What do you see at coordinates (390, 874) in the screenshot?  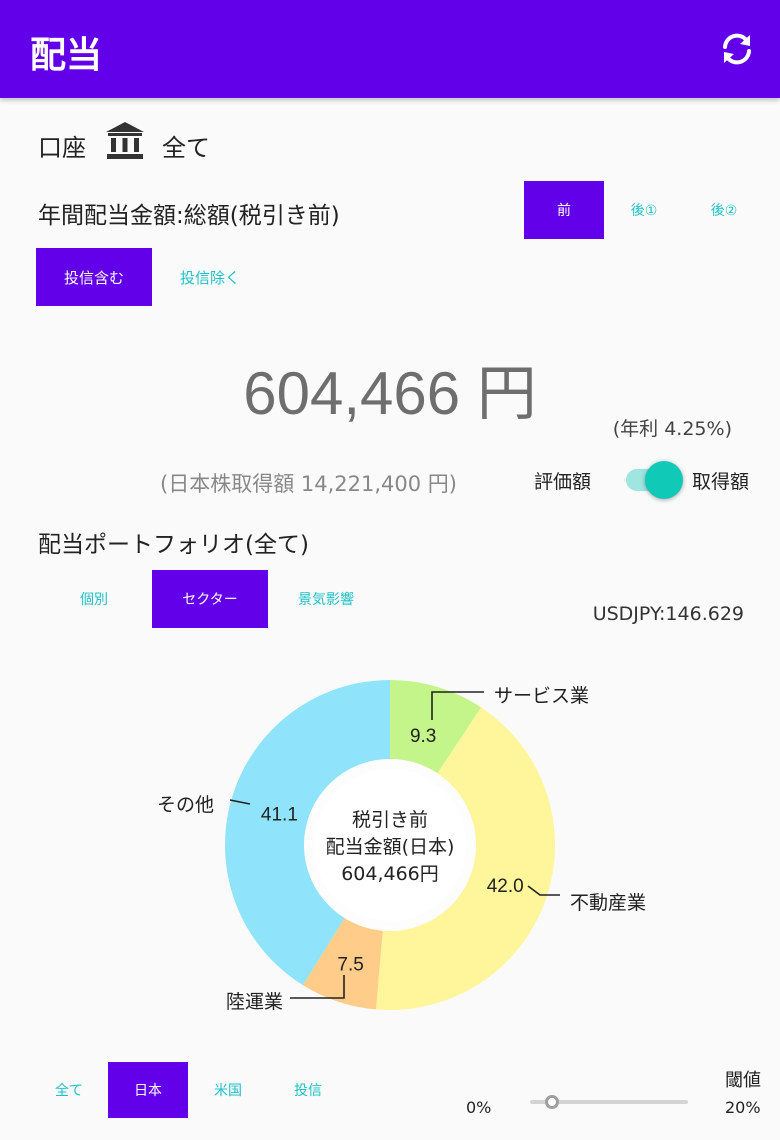 I see `donut-center-line3: 604,466円` at bounding box center [390, 874].